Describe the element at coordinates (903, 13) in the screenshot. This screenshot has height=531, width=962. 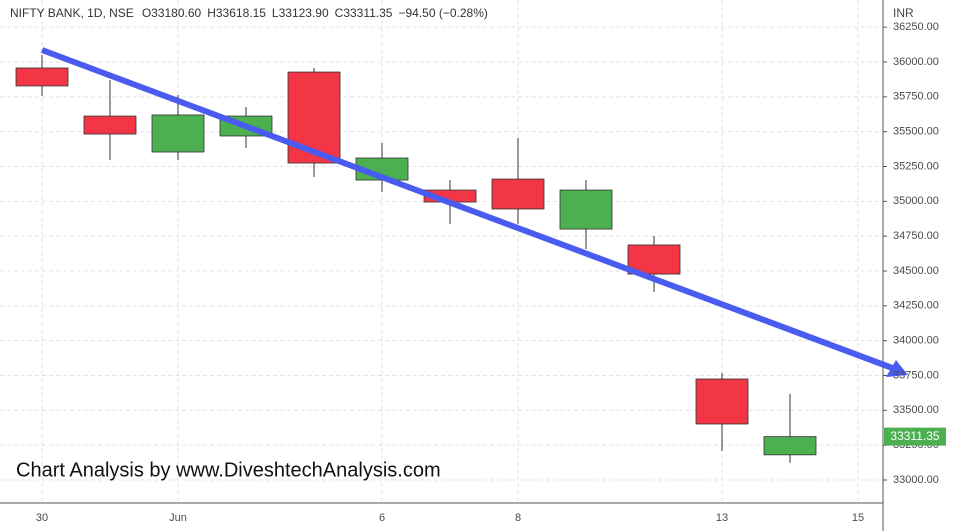
I see `currency: INR` at that location.